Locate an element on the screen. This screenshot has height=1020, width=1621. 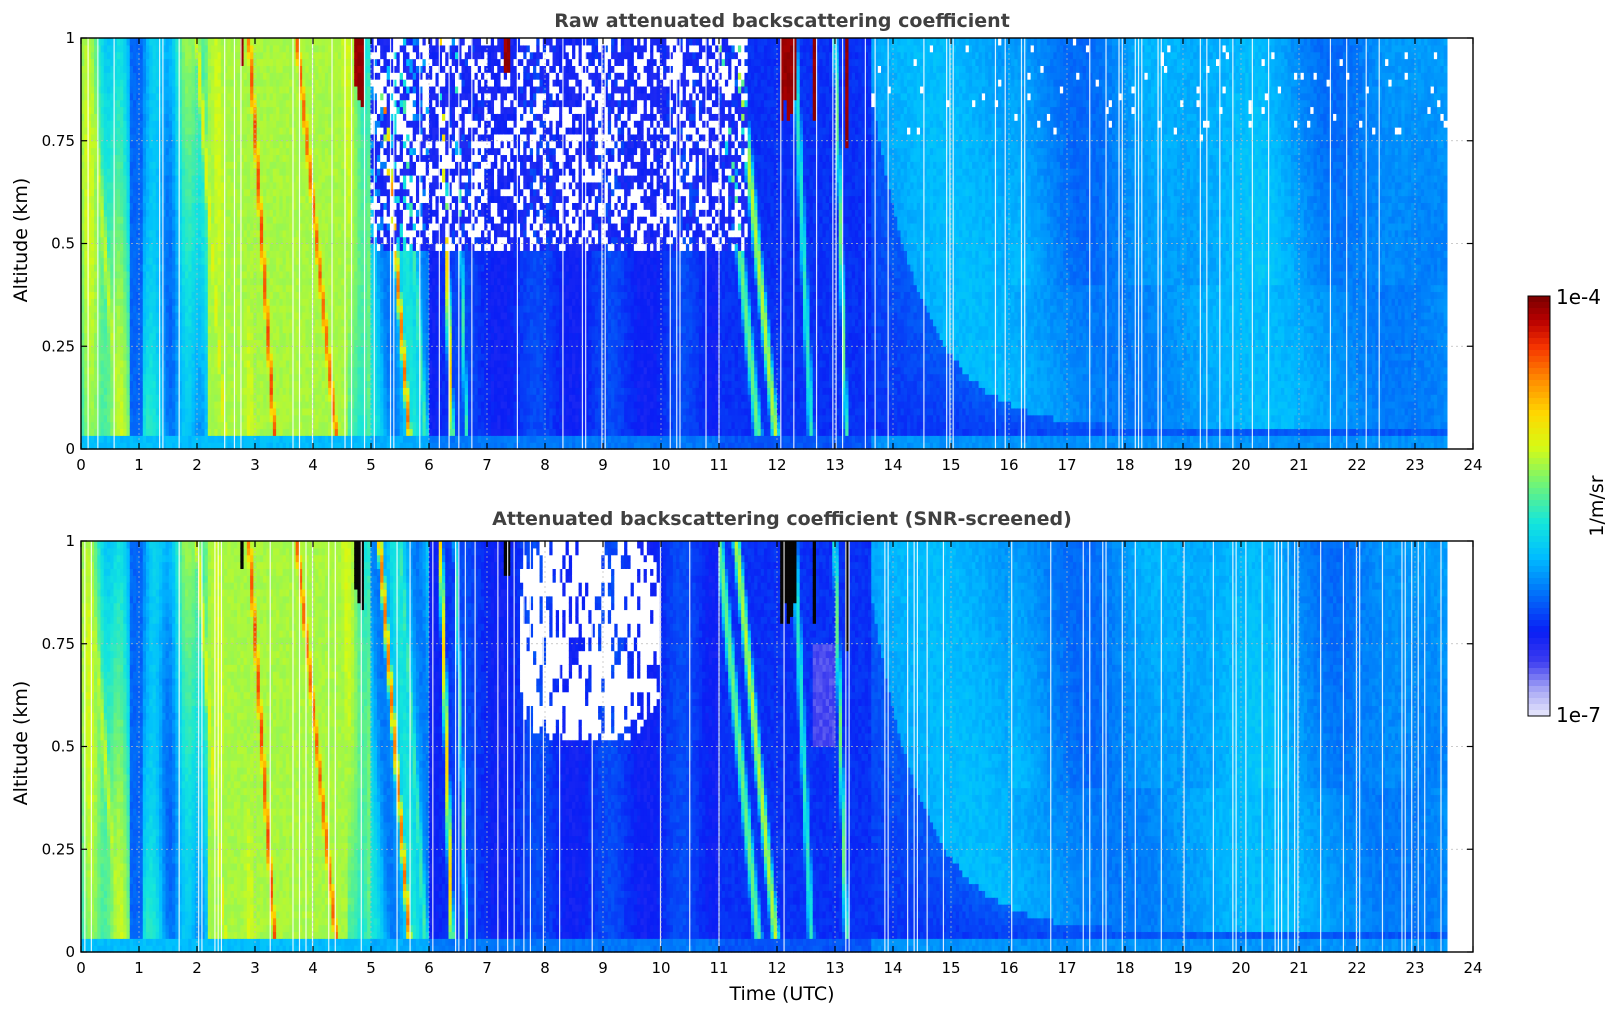
colorbar-max-label: 1e-4 is located at coordinates (1578, 297).